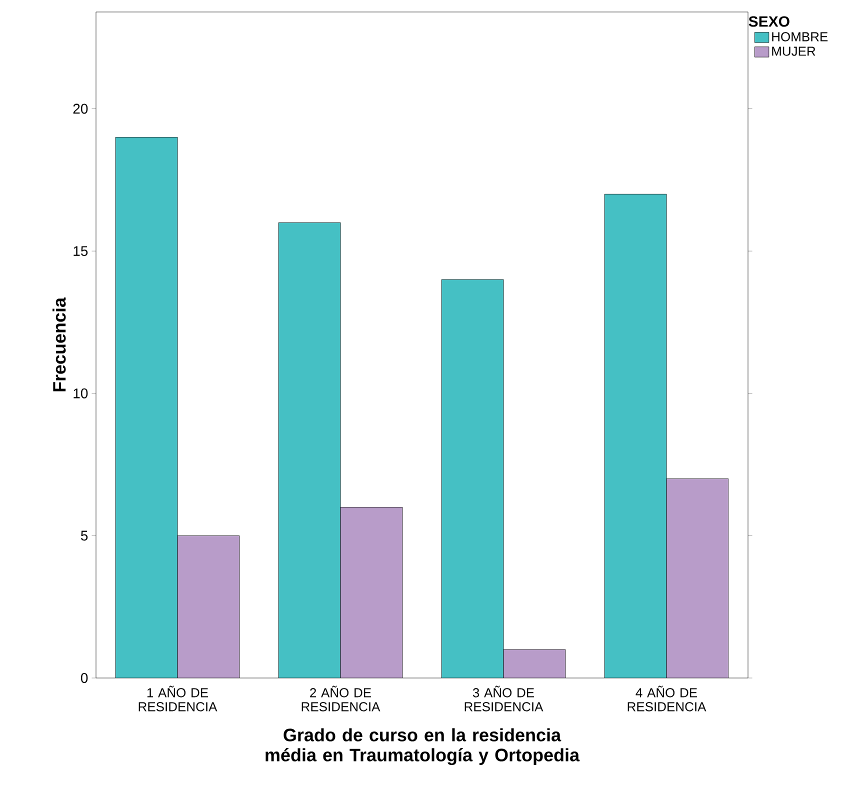 The width and height of the screenshot is (843, 798). I want to click on y-tick-label: 10, so click(81, 393).